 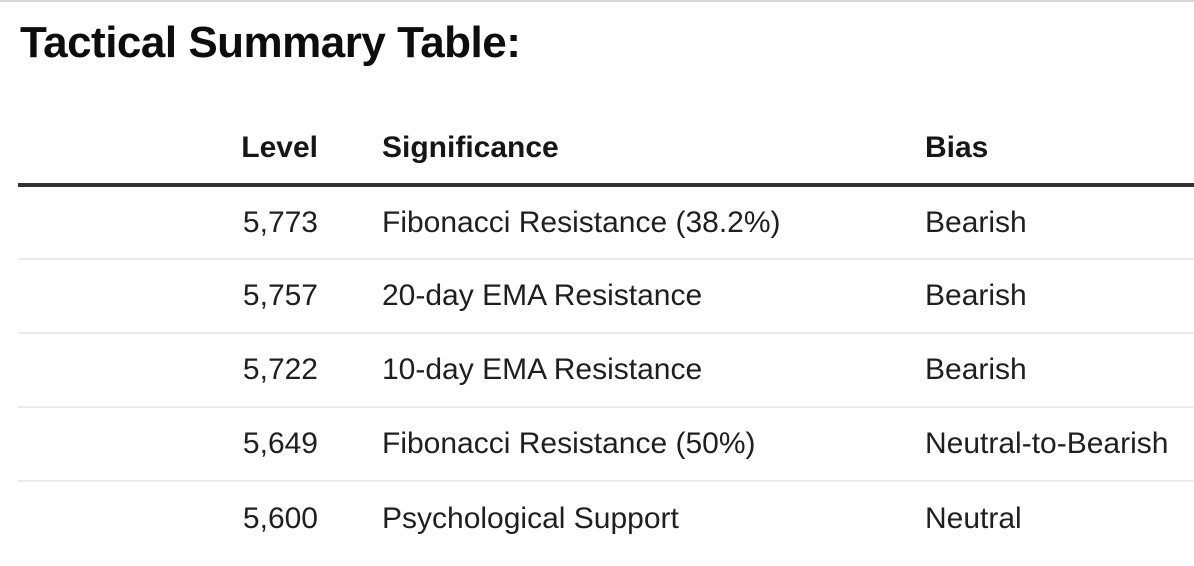 What do you see at coordinates (589, 222) in the screenshot?
I see `significance-value: Fibonacci Resistance (38.2%)` at bounding box center [589, 222].